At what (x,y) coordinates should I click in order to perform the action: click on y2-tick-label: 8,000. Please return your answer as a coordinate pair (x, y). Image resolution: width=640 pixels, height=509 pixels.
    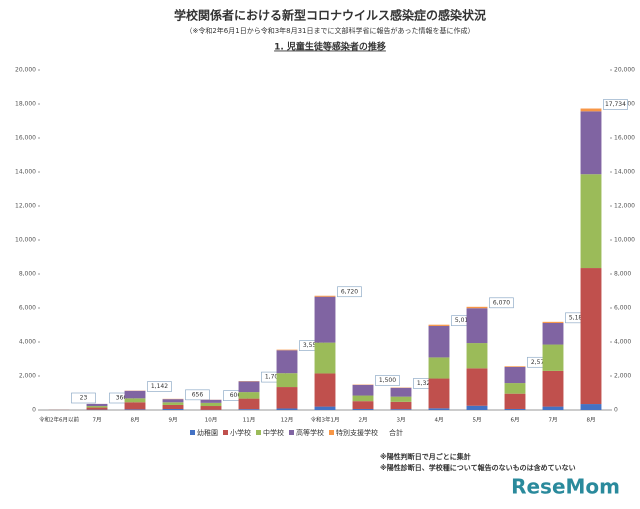
    Looking at the image, I should click on (622, 274).